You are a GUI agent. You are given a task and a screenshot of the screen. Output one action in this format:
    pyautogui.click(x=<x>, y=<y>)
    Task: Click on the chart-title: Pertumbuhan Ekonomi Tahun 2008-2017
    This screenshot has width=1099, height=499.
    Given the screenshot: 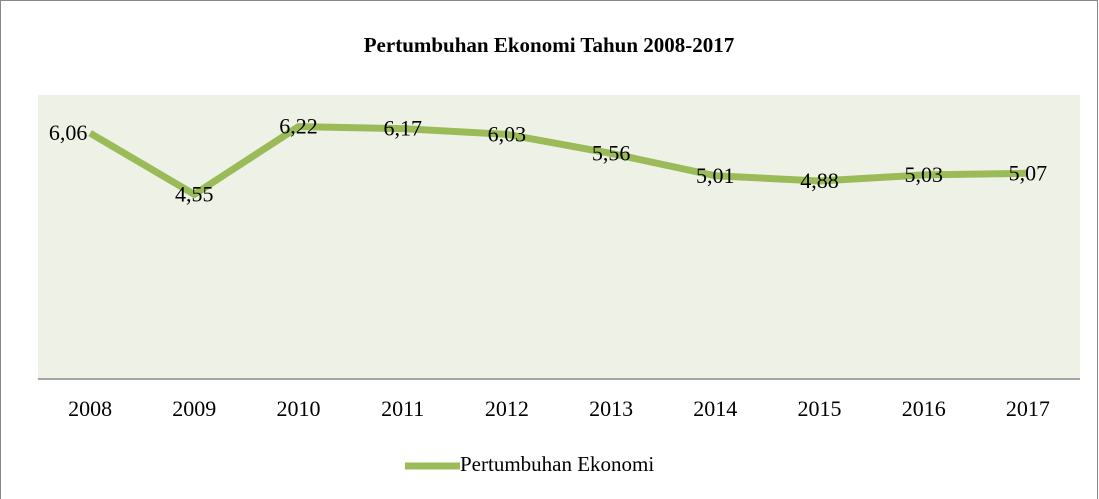 What is the action you would take?
    pyautogui.click(x=549, y=45)
    